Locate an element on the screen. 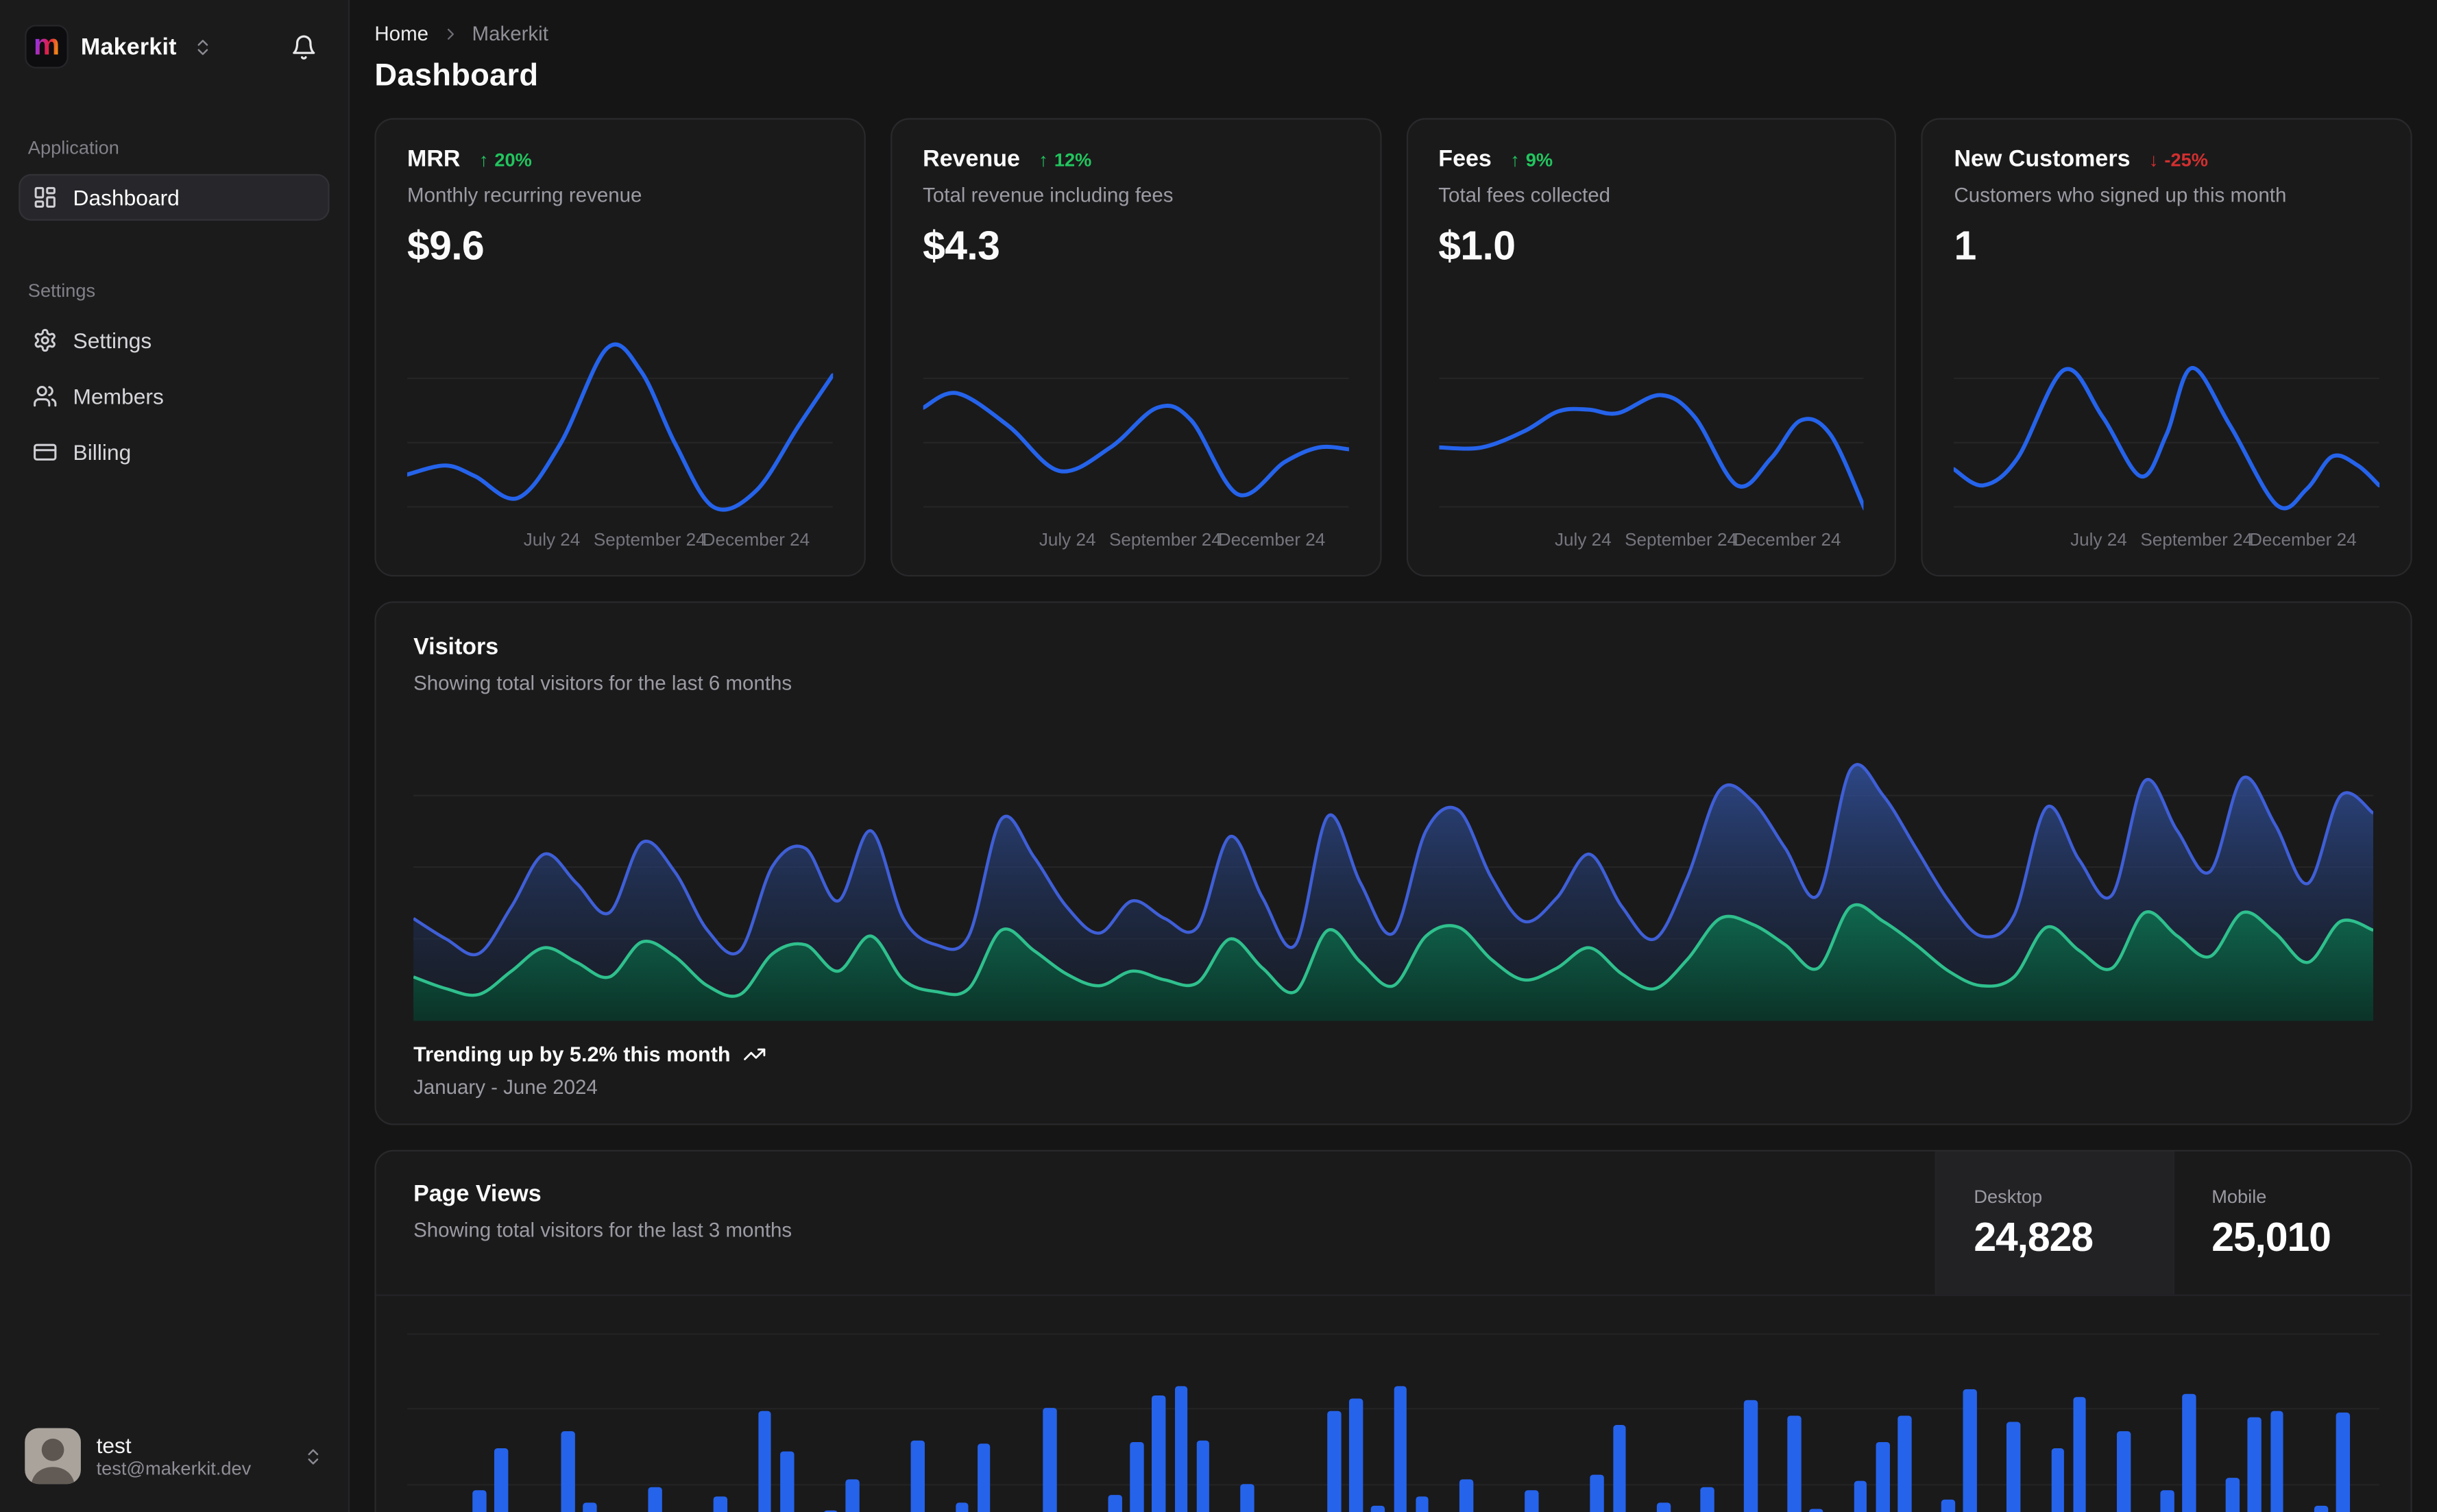 This screenshot has height=1512, width=2437. x-tick: September 24 is located at coordinates (2197, 540).